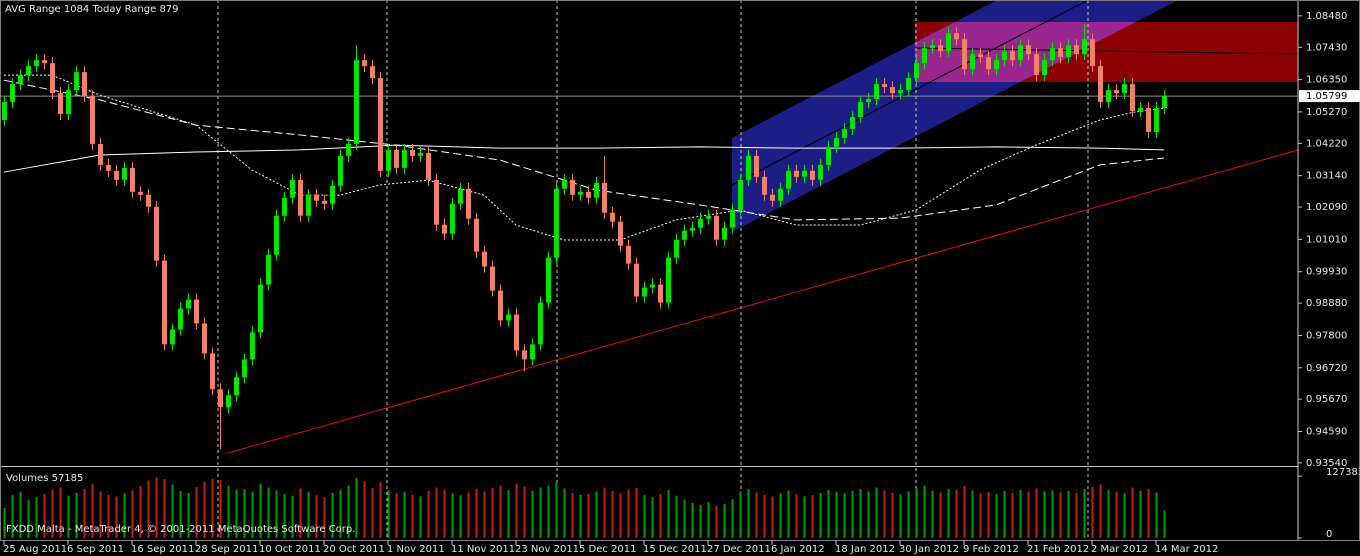 This screenshot has width=1360, height=556. What do you see at coordinates (1326, 16) in the screenshot?
I see `y-tick-label: 1.08480` at bounding box center [1326, 16].